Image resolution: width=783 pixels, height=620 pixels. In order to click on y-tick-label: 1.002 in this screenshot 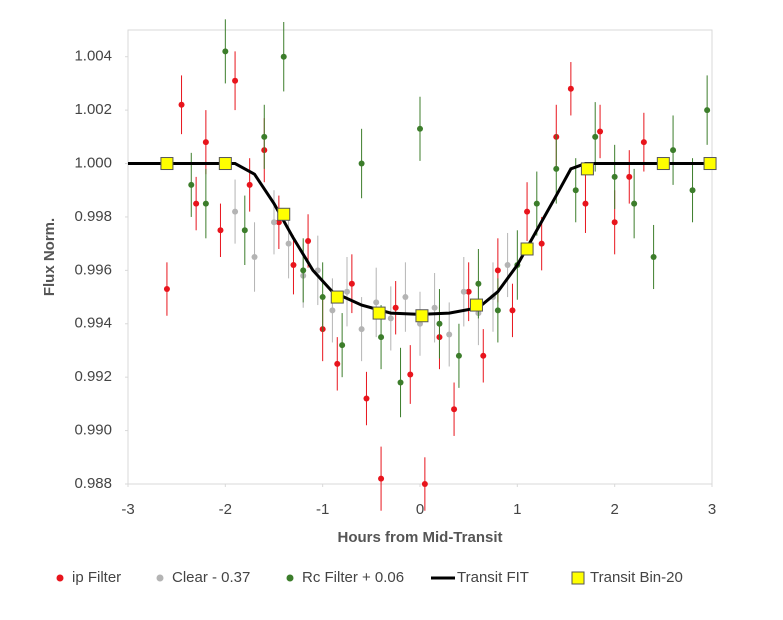, I will do `click(93, 109)`.